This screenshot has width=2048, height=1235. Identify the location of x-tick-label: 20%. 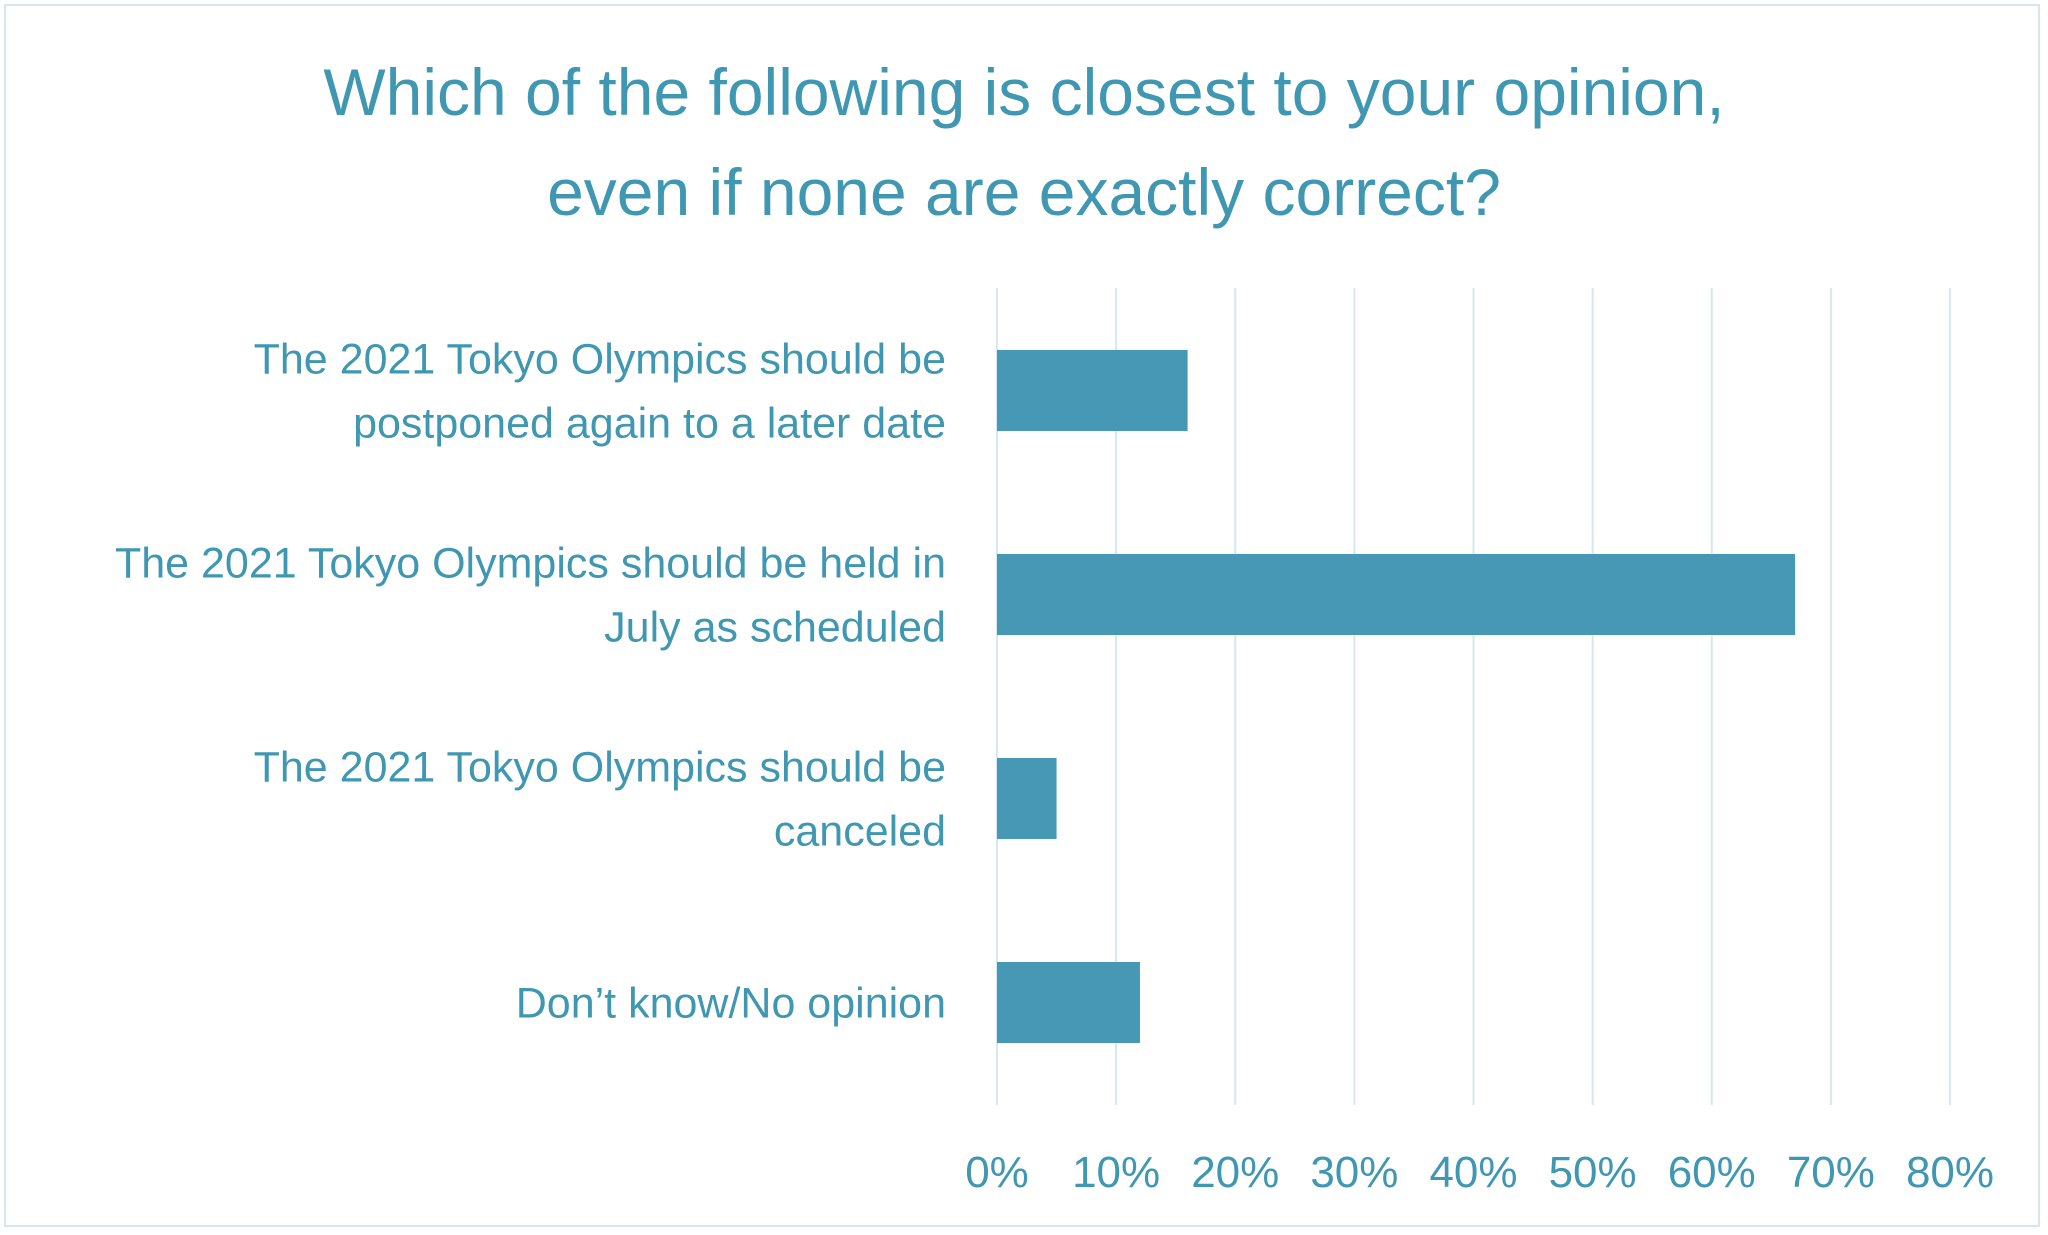
(1235, 1172).